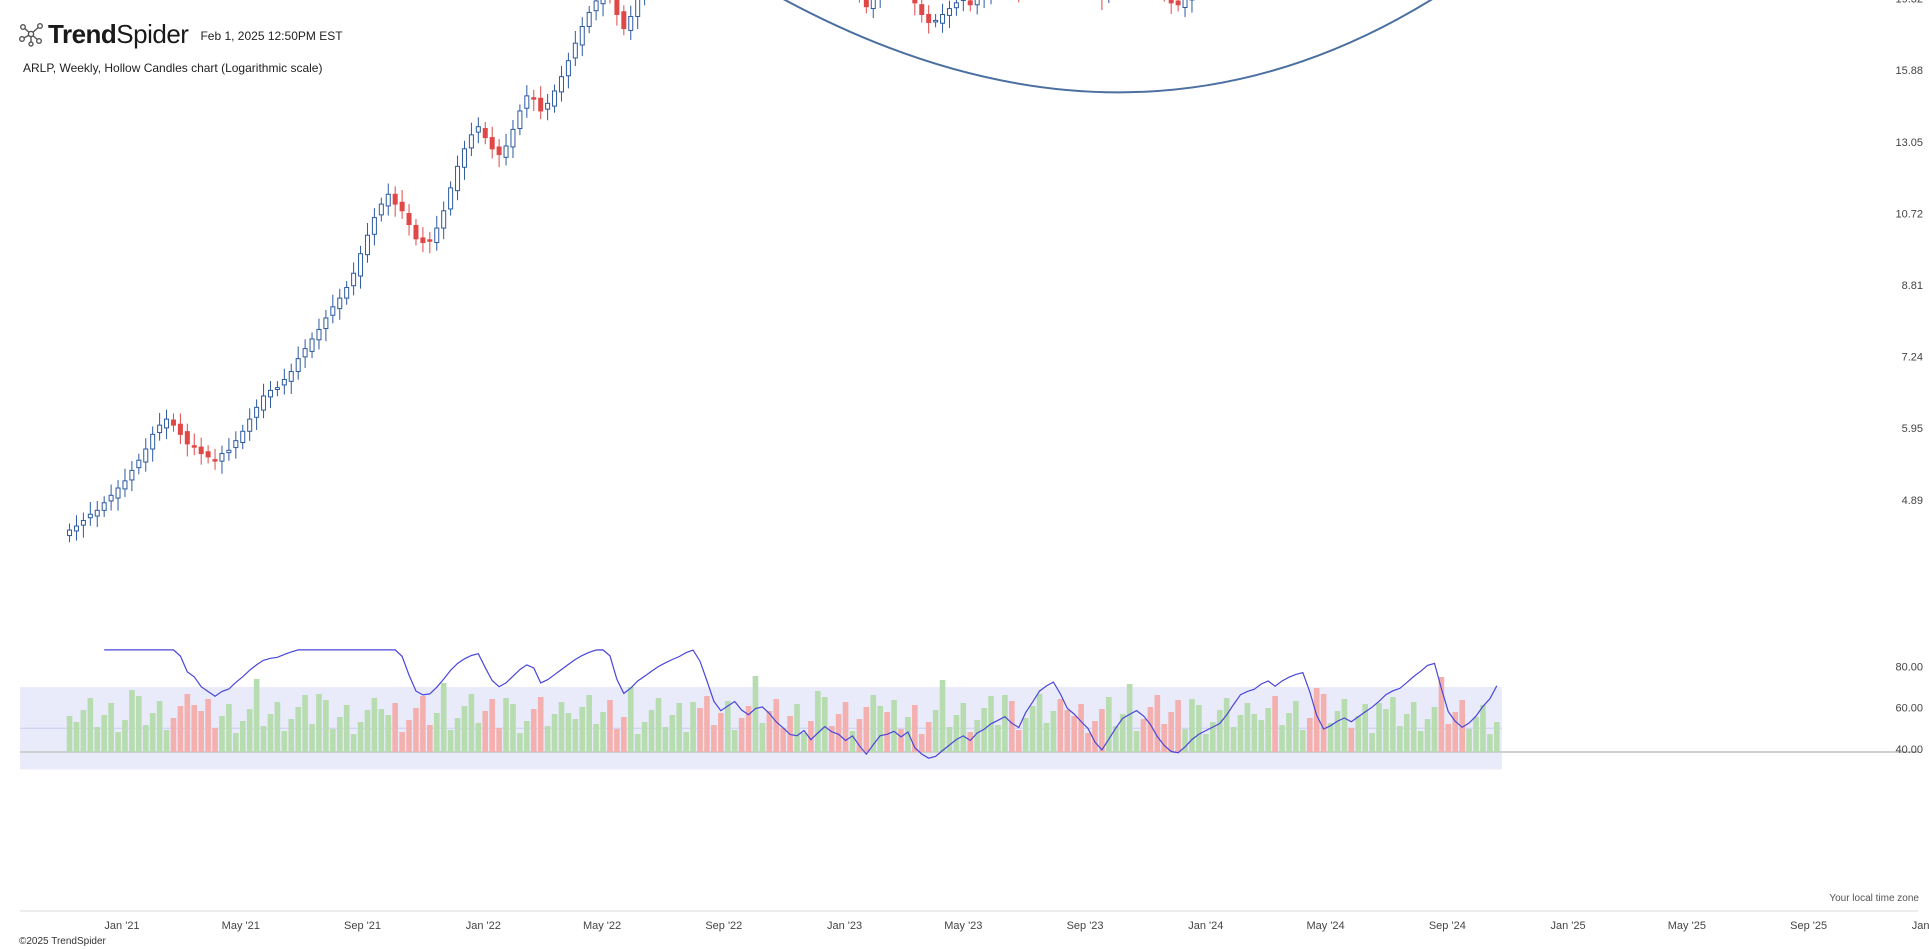 This screenshot has height=949, width=1929. What do you see at coordinates (1326, 926) in the screenshot?
I see `x-tick-label: May '24` at bounding box center [1326, 926].